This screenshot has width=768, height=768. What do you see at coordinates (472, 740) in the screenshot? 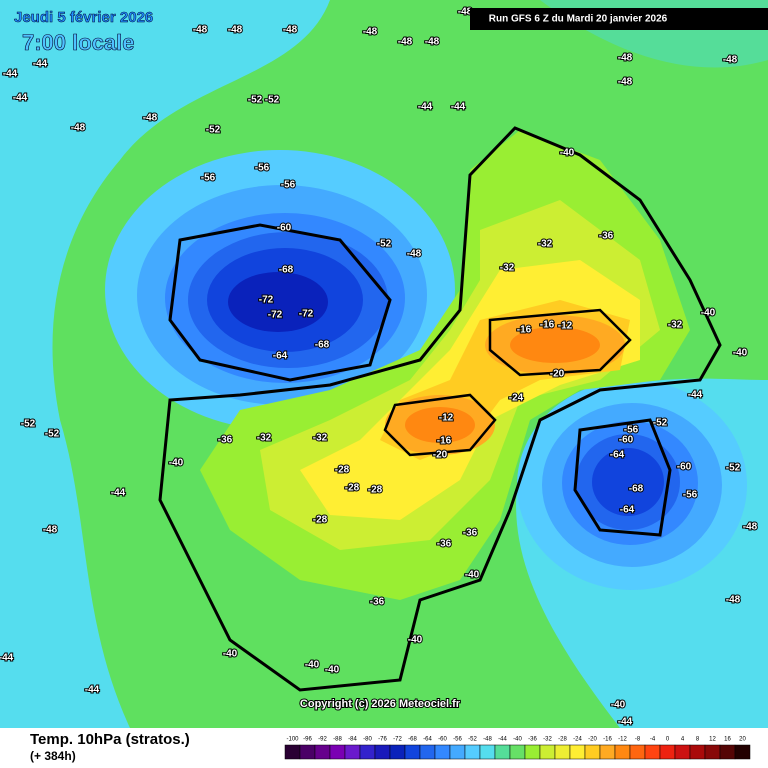
I see `scale-tick-label: -52` at bounding box center [472, 740].